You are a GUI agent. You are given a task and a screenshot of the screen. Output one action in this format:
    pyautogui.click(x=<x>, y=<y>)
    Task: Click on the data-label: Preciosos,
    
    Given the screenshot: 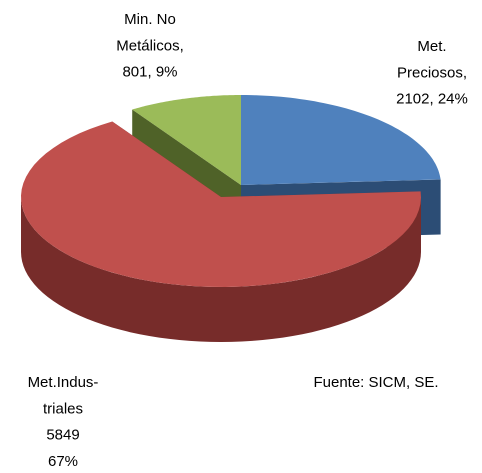 What is the action you would take?
    pyautogui.click(x=432, y=72)
    